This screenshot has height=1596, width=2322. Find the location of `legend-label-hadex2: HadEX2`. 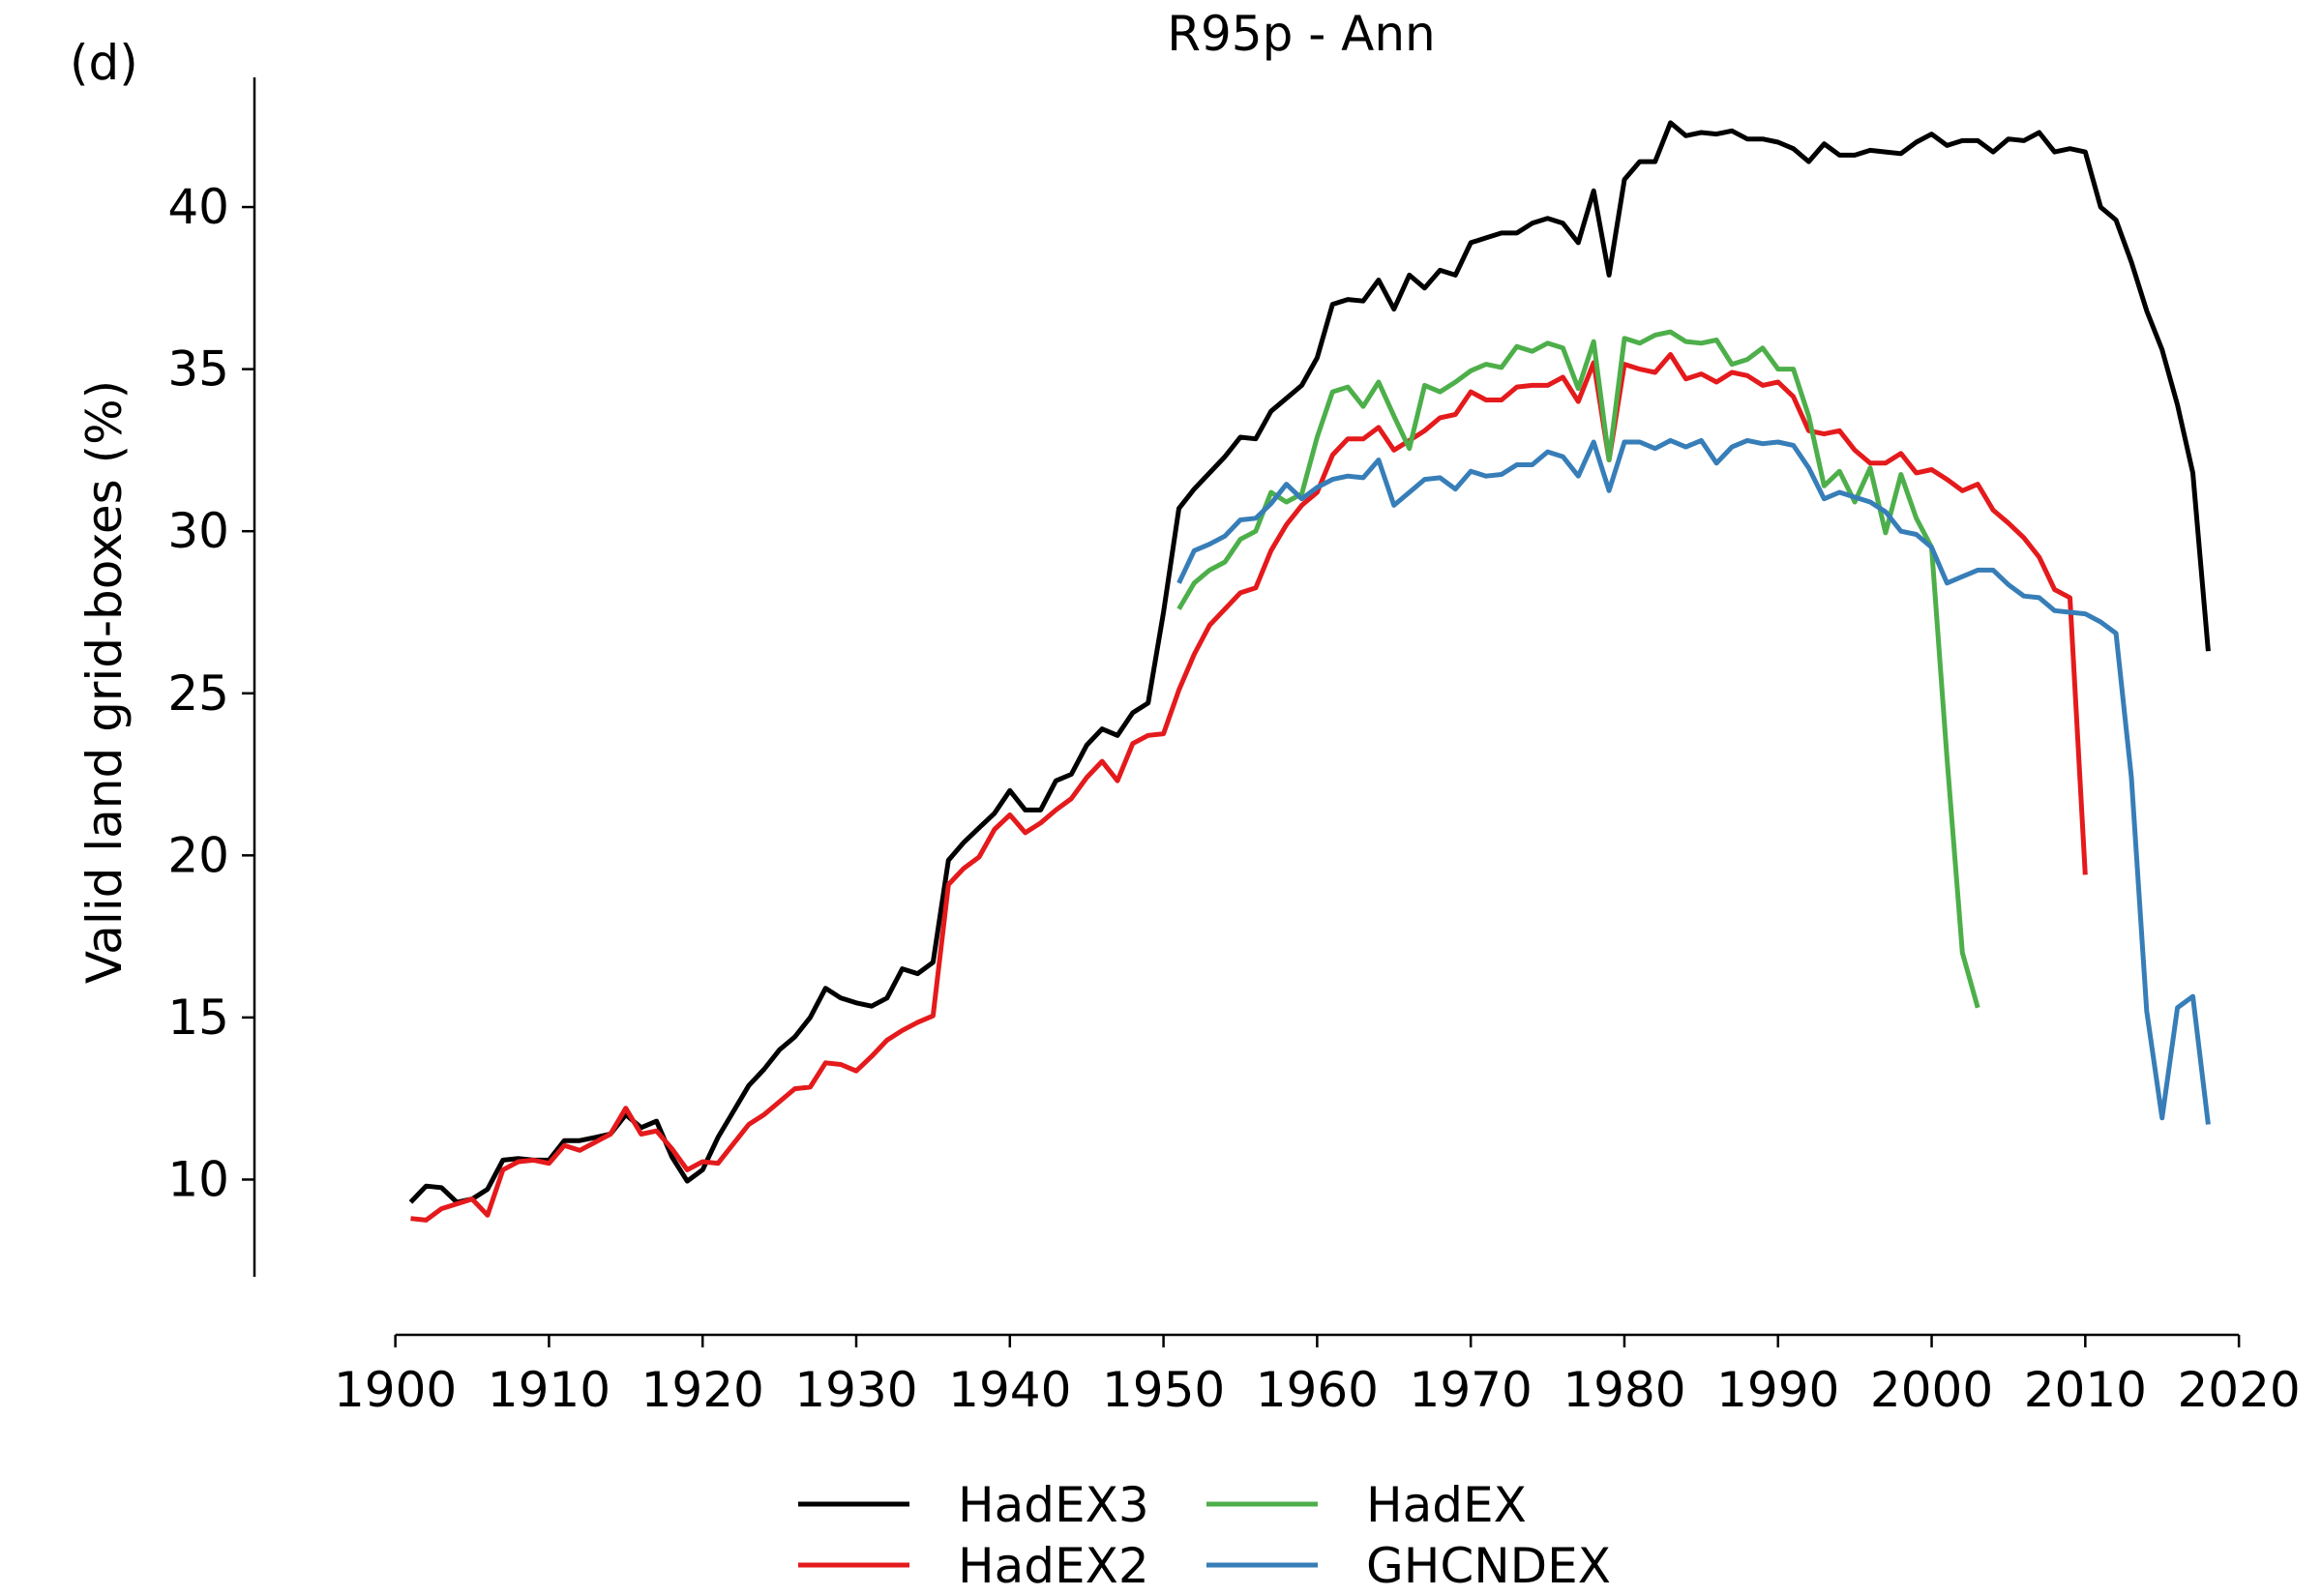

legend-label-hadex2: HadEX2 is located at coordinates (1053, 1566).